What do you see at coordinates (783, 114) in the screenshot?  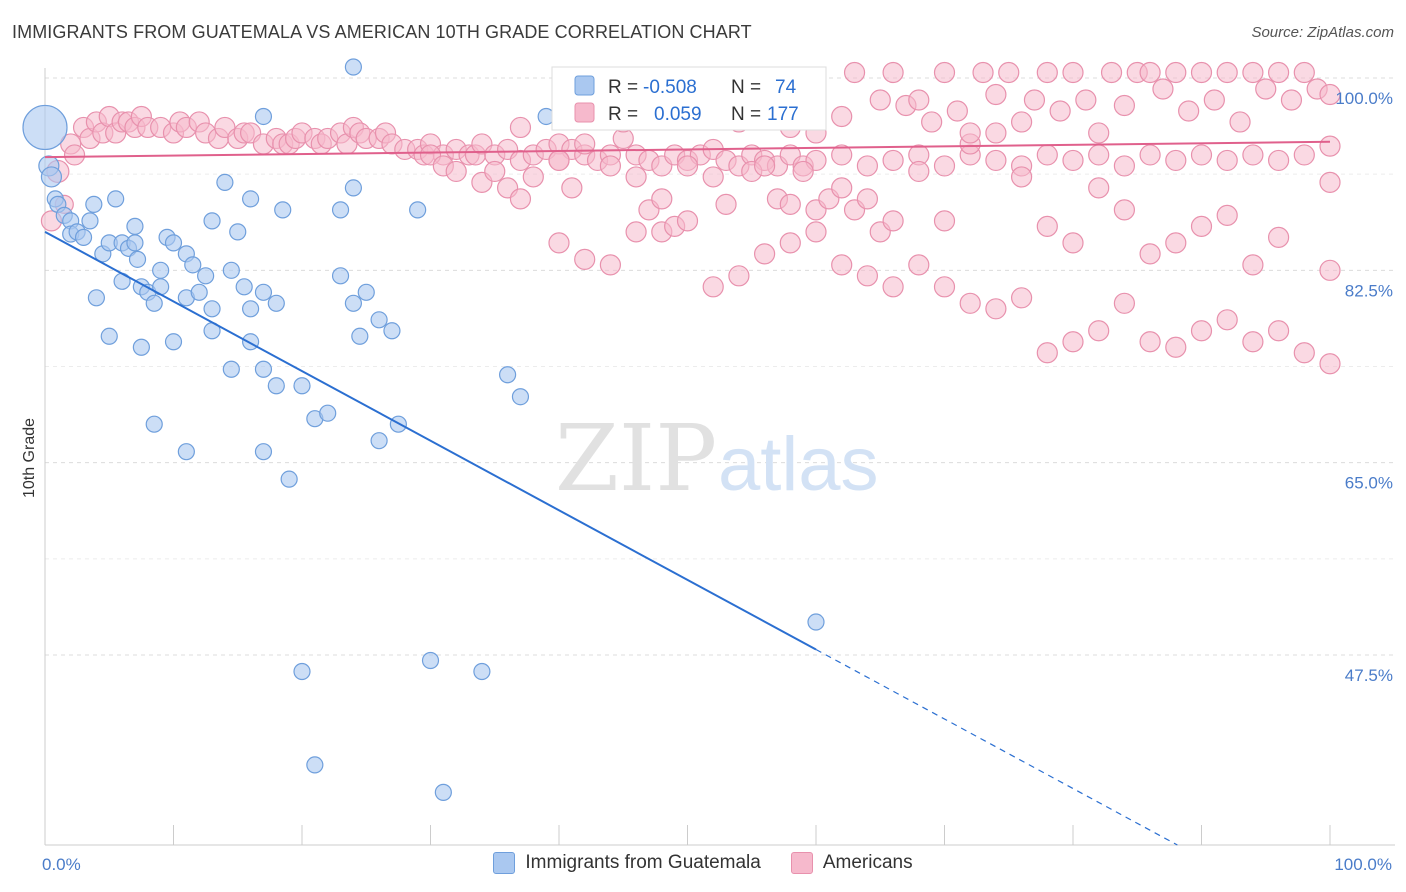 I see `stats-n-value-pink: 177` at bounding box center [783, 114].